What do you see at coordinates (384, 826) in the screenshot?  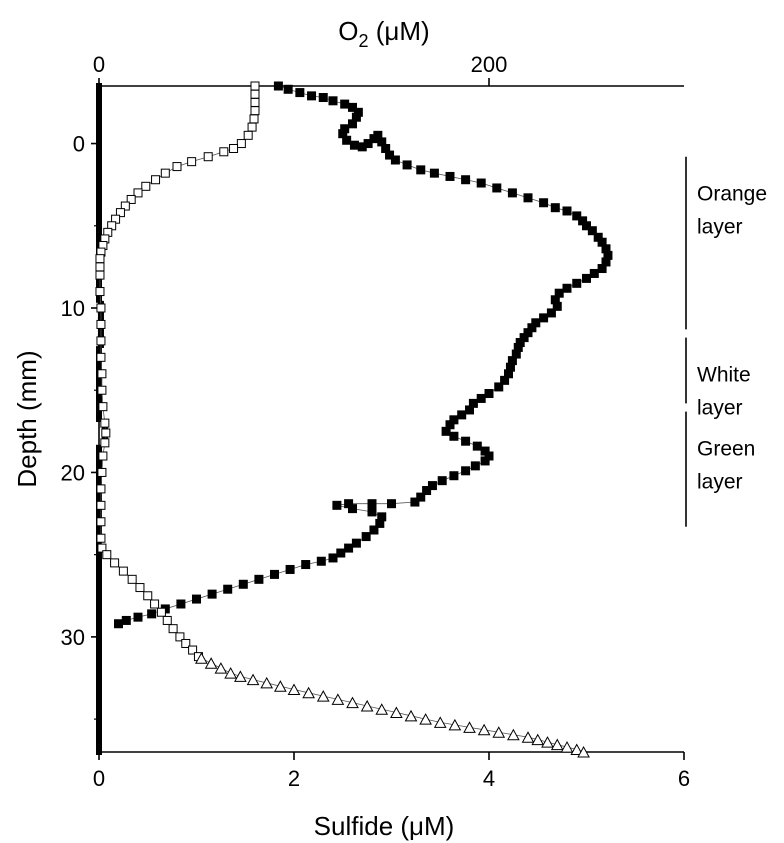 I see `bottom-axis-title: Sulfide (μM)` at bounding box center [384, 826].